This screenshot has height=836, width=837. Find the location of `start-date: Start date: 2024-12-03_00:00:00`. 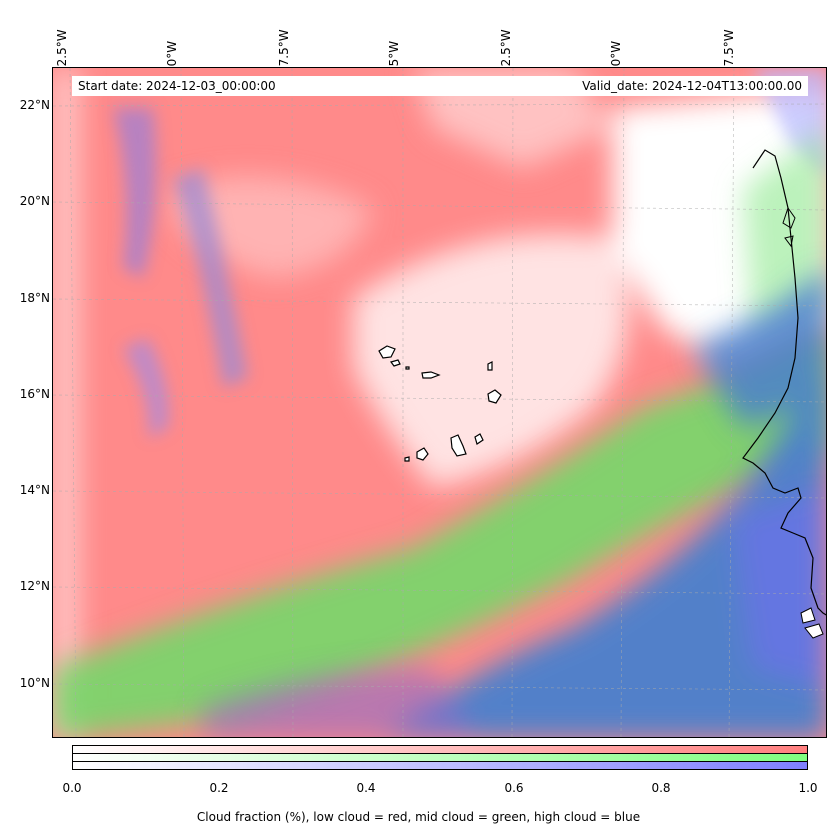

start-date: Start date: 2024-12-03_00:00:00 is located at coordinates (177, 86).